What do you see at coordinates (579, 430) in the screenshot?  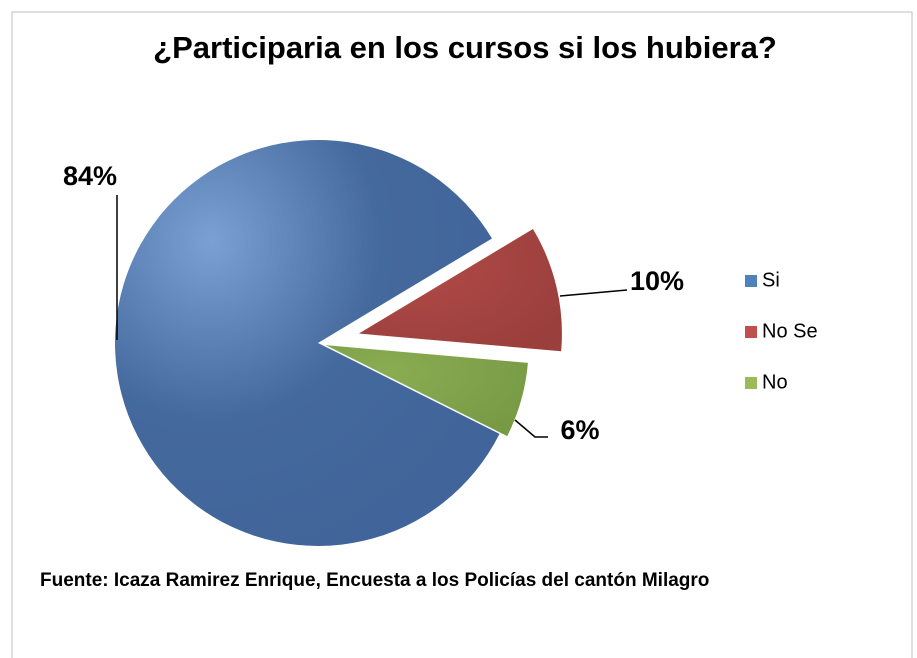 I see `data-label: 6%` at bounding box center [579, 430].